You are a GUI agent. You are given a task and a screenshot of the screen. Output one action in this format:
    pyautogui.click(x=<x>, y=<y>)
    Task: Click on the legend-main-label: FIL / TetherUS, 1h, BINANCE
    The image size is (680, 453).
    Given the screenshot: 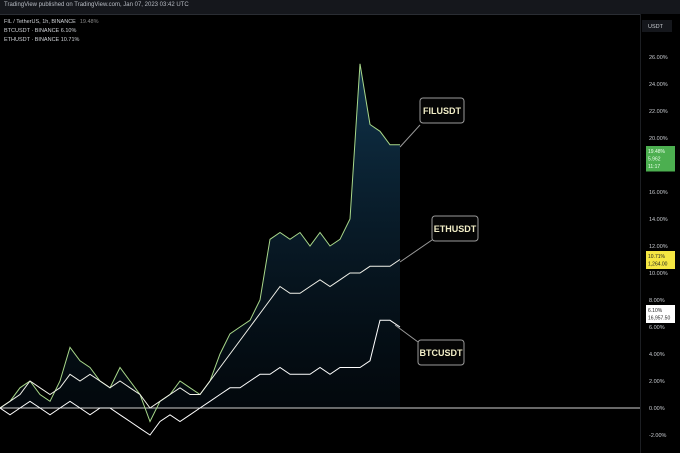 What is the action you would take?
    pyautogui.click(x=40, y=22)
    